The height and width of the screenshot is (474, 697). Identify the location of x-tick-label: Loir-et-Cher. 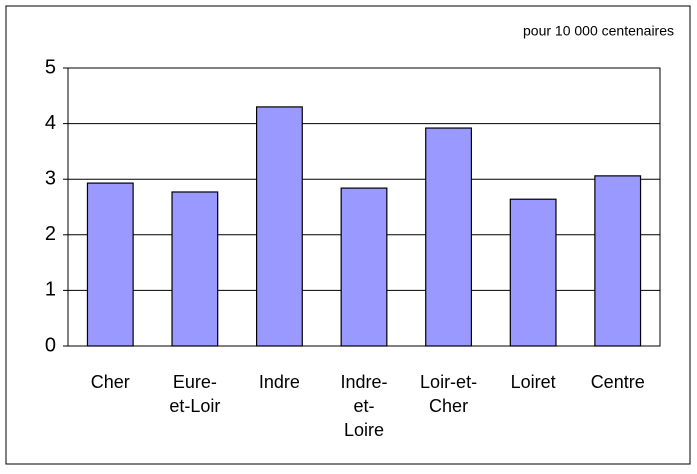
(449, 394).